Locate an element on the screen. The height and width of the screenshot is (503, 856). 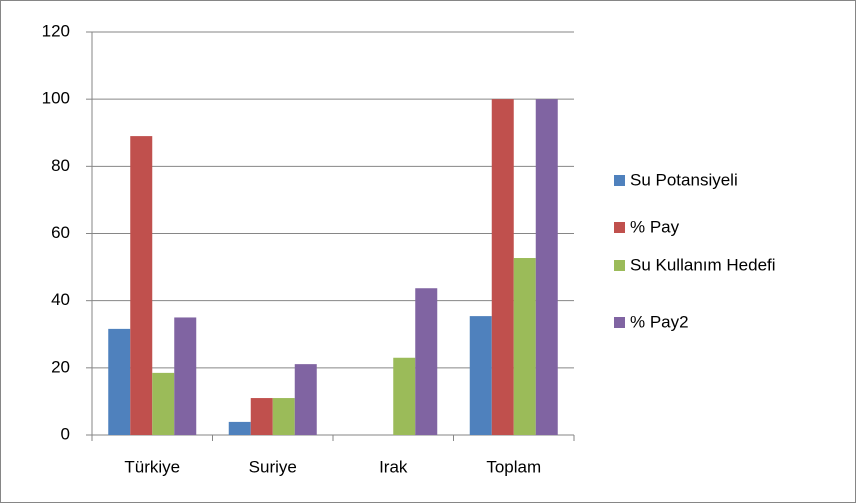
x-tick-label: Toplam is located at coordinates (513, 466).